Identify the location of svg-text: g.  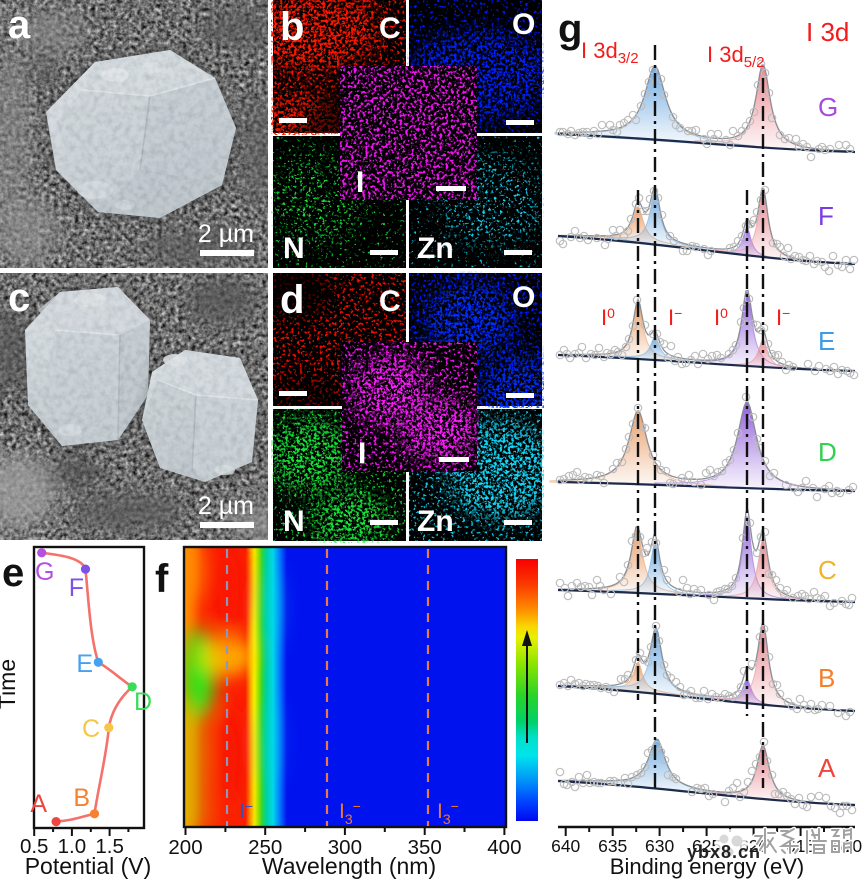
(570, 29).